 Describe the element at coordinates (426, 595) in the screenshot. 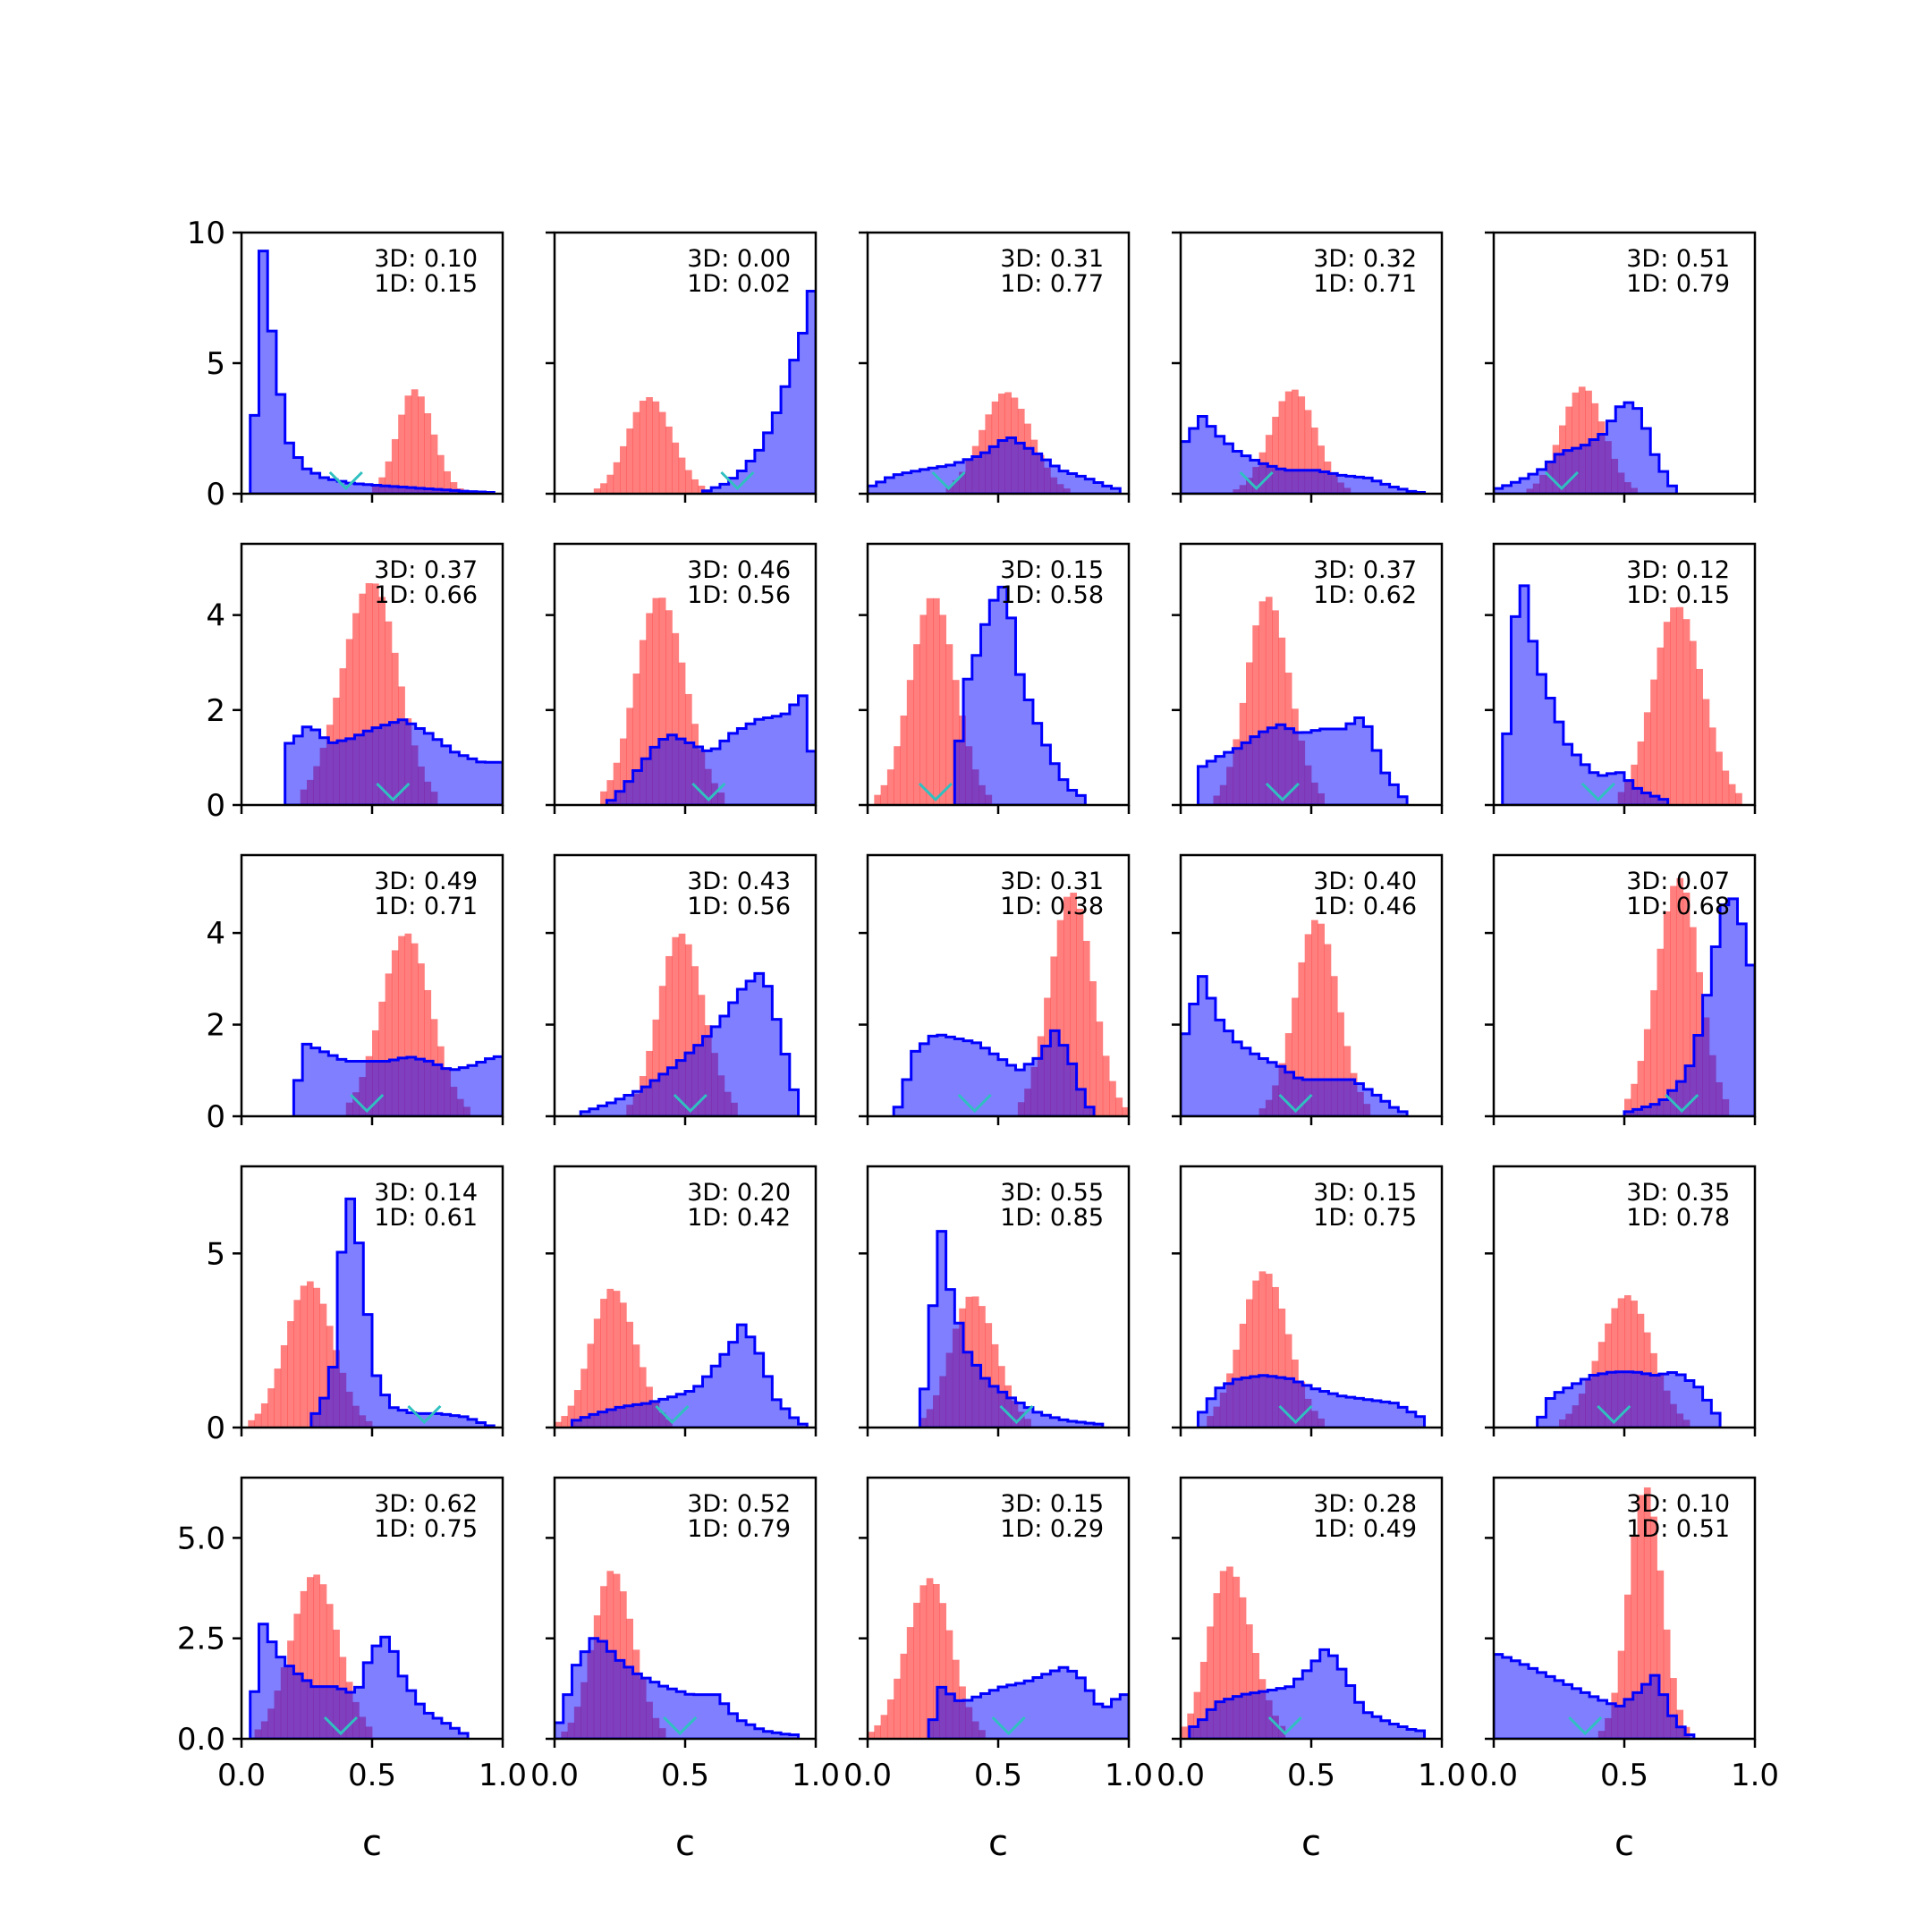

I see `annotation-1d: 1D: 0.66` at that location.